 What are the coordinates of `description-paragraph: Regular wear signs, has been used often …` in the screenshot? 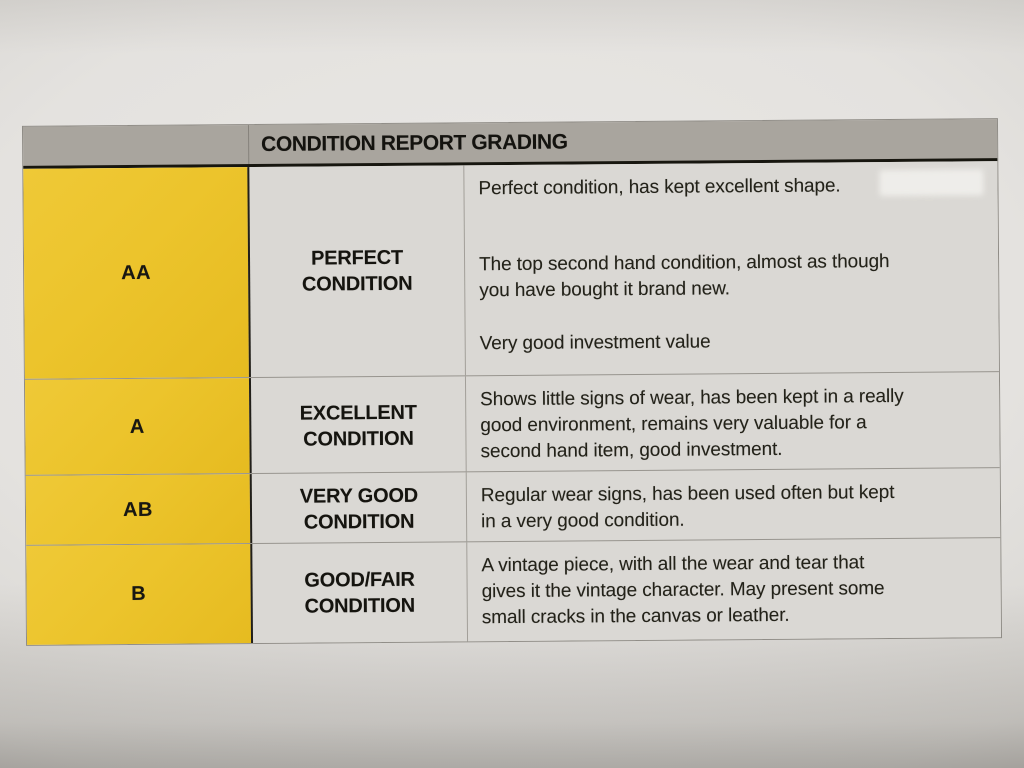 It's located at (687, 507).